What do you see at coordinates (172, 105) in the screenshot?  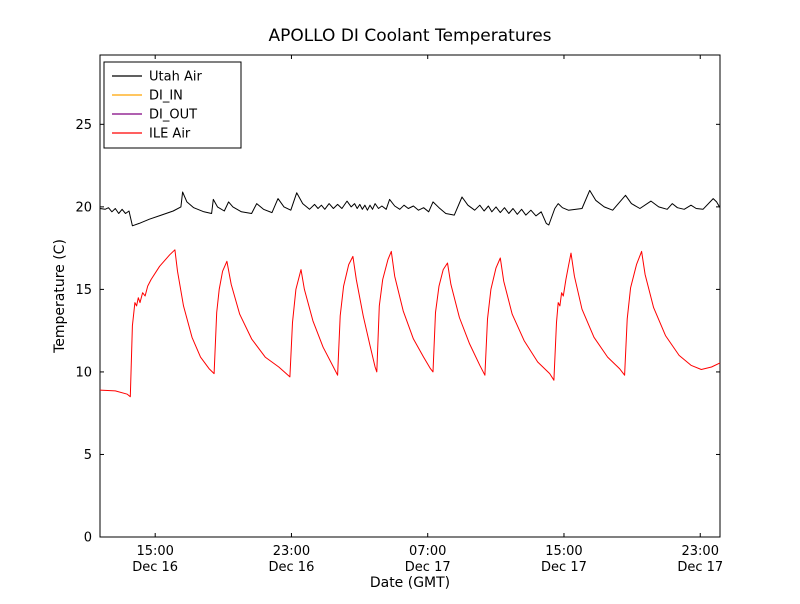 I see `legend: Utah Air DI_IN DI_OUT ILE Air` at bounding box center [172, 105].